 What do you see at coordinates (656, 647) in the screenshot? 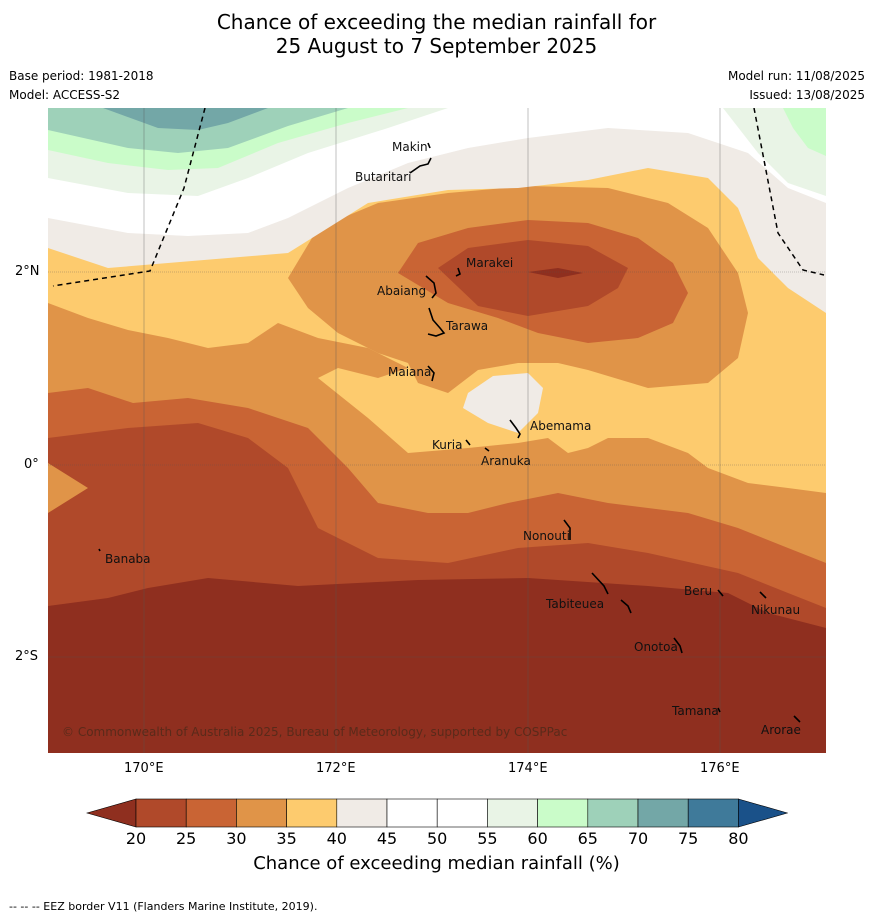
I see `place-label: Onotoa` at bounding box center [656, 647].